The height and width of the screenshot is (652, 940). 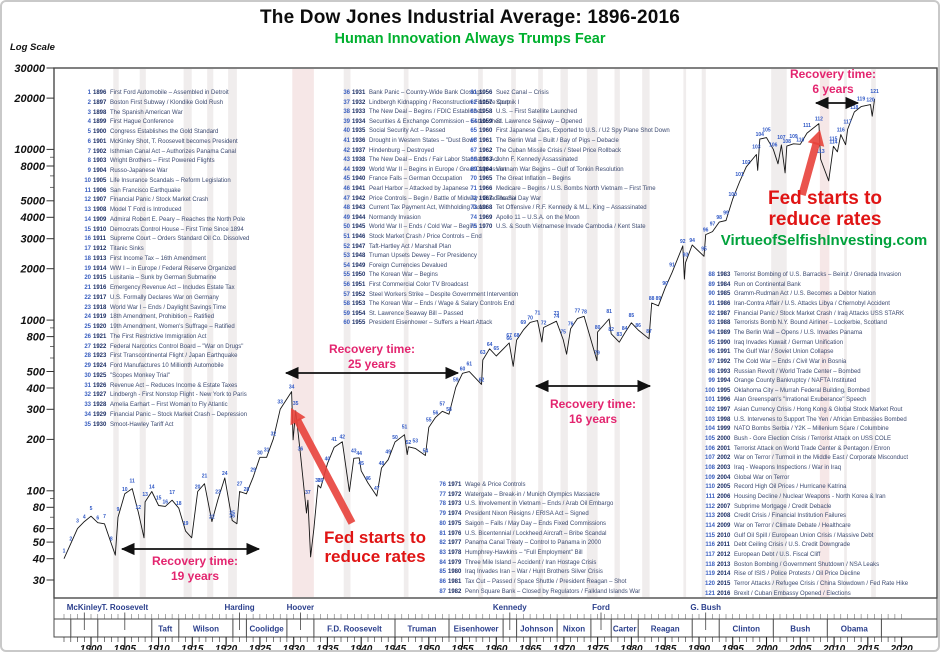 What do you see at coordinates (436, 413) in the screenshot?
I see `chart-point-label: 56` at bounding box center [436, 413].